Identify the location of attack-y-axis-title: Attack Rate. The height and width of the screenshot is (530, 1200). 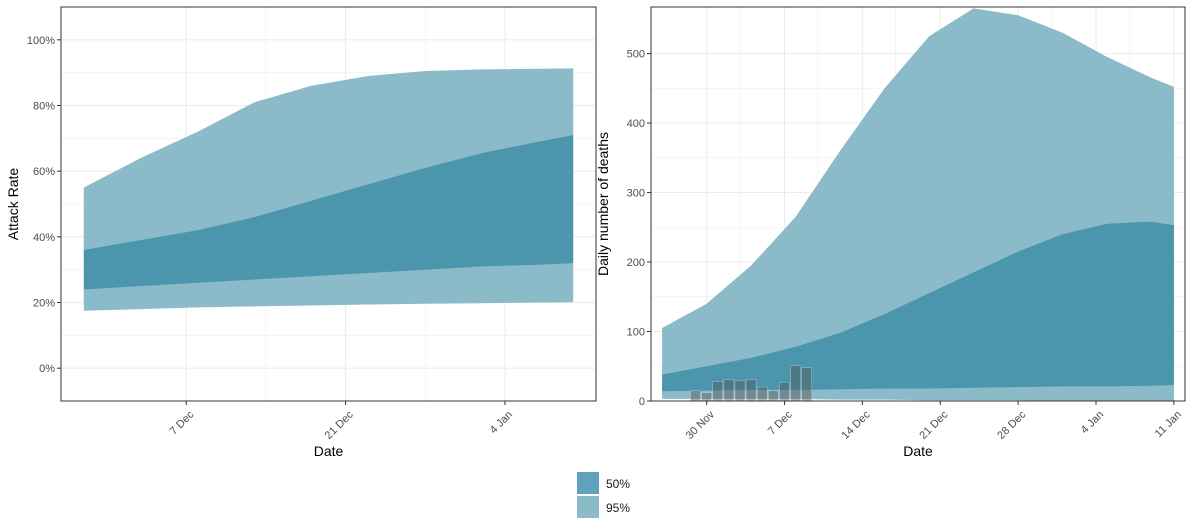
(13, 204).